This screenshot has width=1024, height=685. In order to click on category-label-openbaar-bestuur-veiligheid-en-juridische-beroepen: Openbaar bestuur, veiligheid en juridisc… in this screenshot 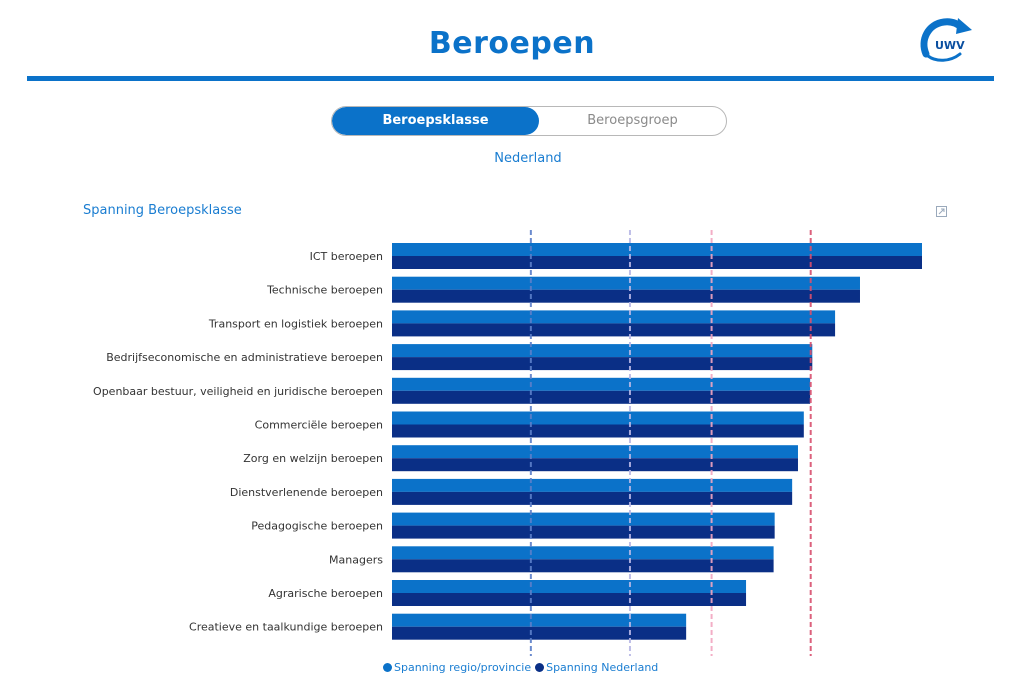, I will do `click(238, 391)`.